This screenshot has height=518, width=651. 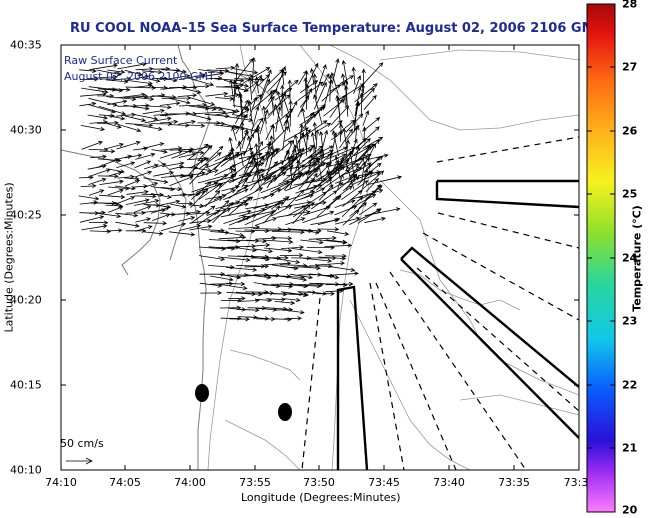 I want to click on x-tick-label: 73:35, so click(x=514, y=482).